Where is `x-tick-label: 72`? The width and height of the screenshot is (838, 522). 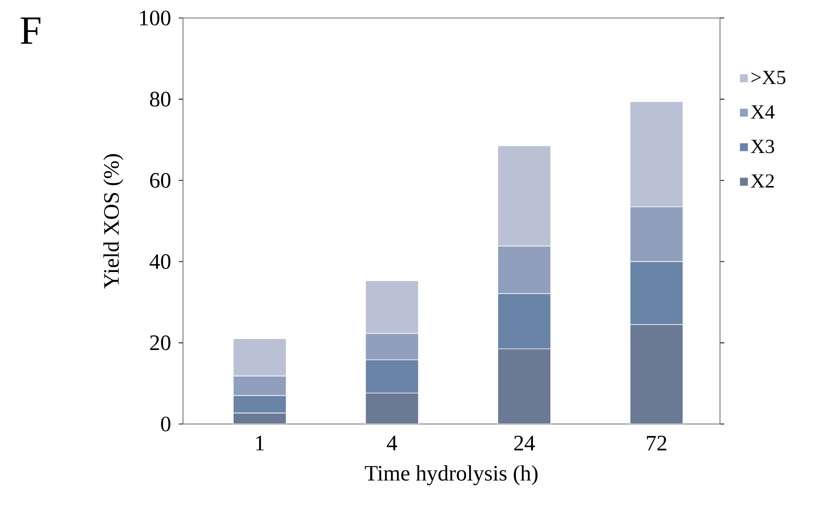
x-tick-label: 72 is located at coordinates (656, 443).